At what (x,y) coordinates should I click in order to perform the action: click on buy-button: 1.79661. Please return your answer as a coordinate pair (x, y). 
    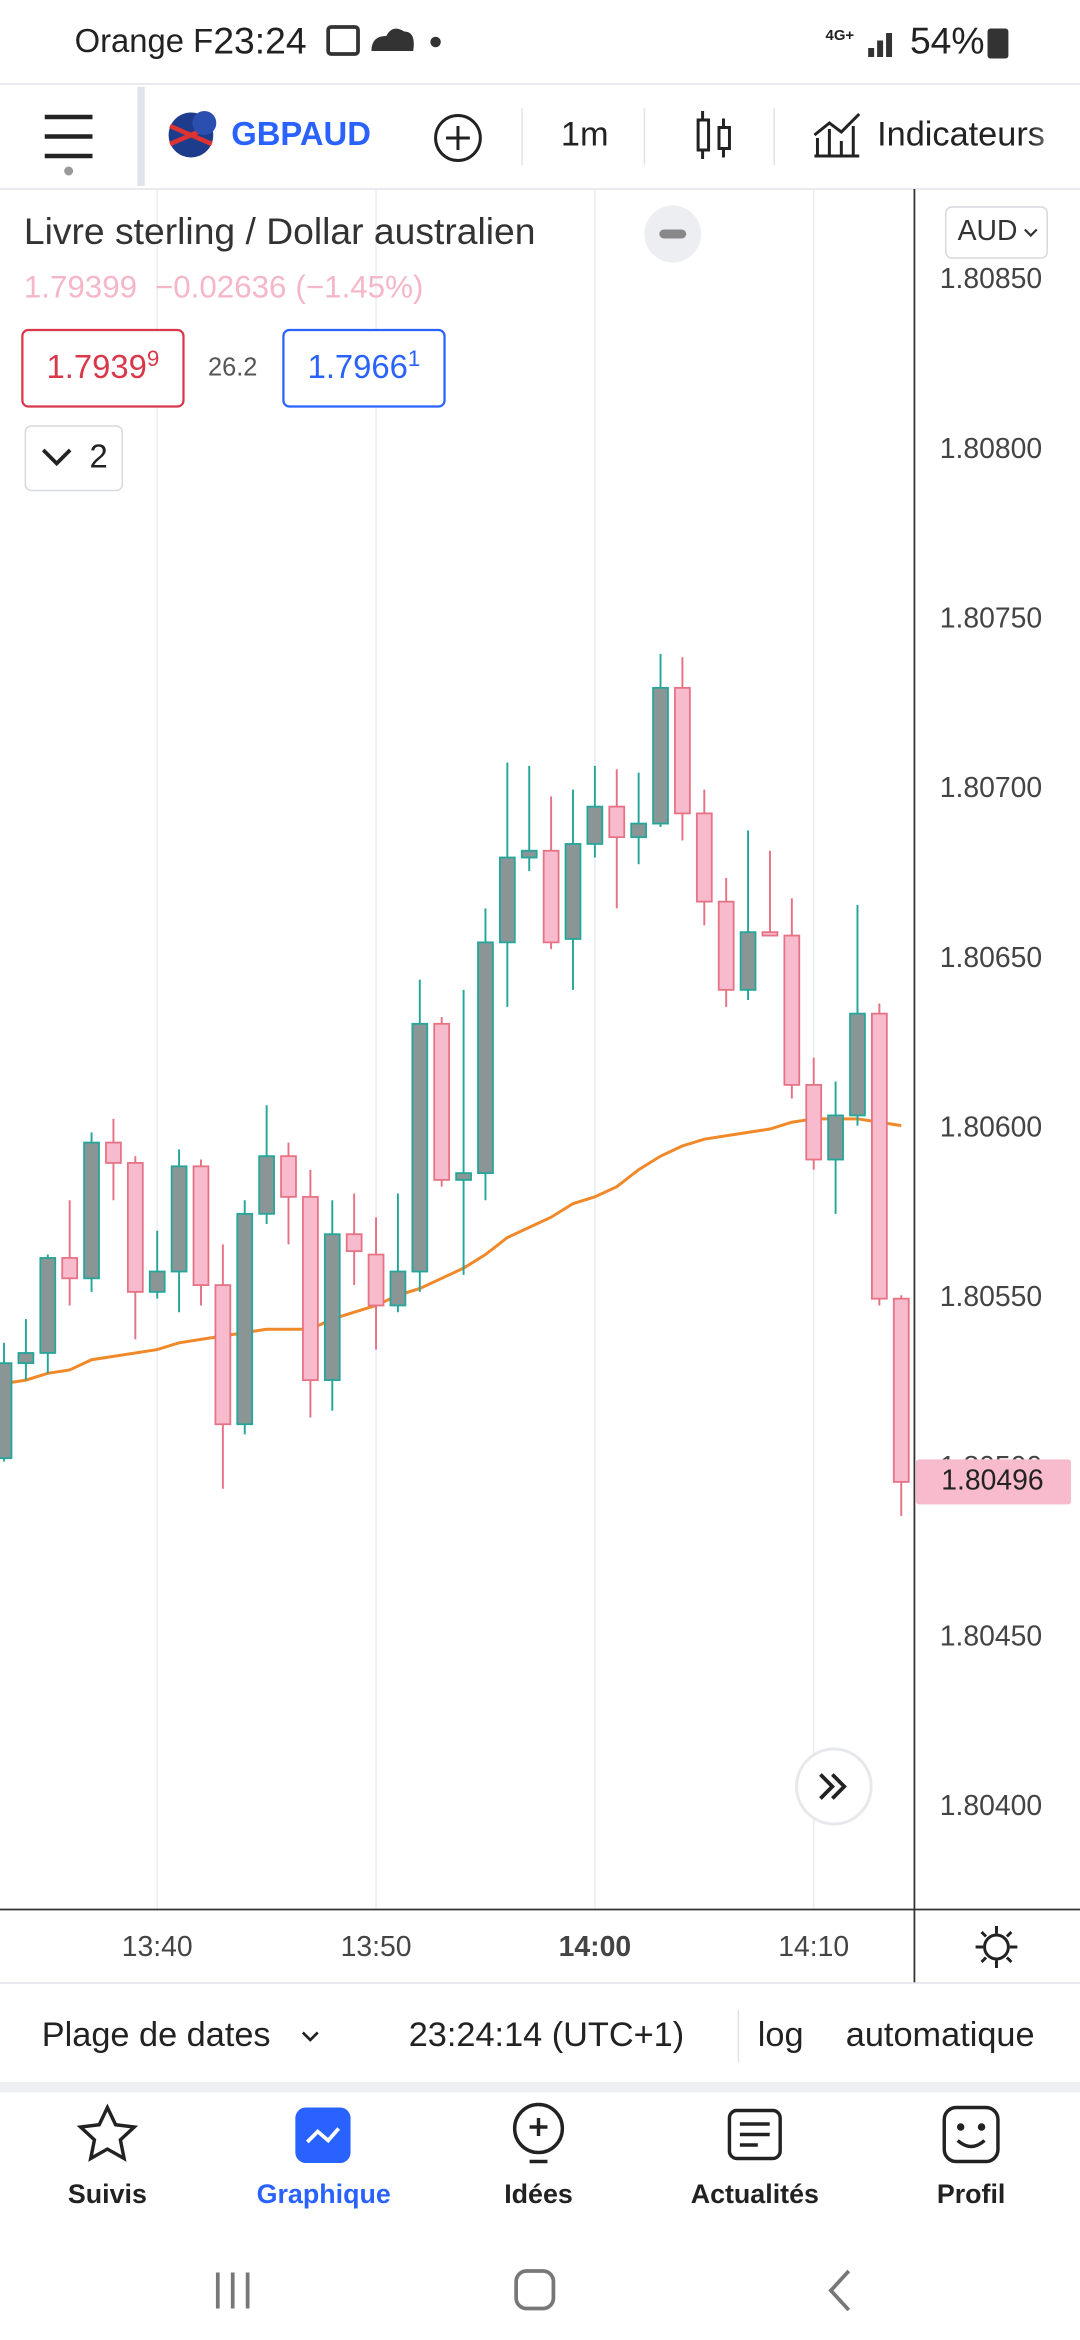
    Looking at the image, I should click on (364, 368).